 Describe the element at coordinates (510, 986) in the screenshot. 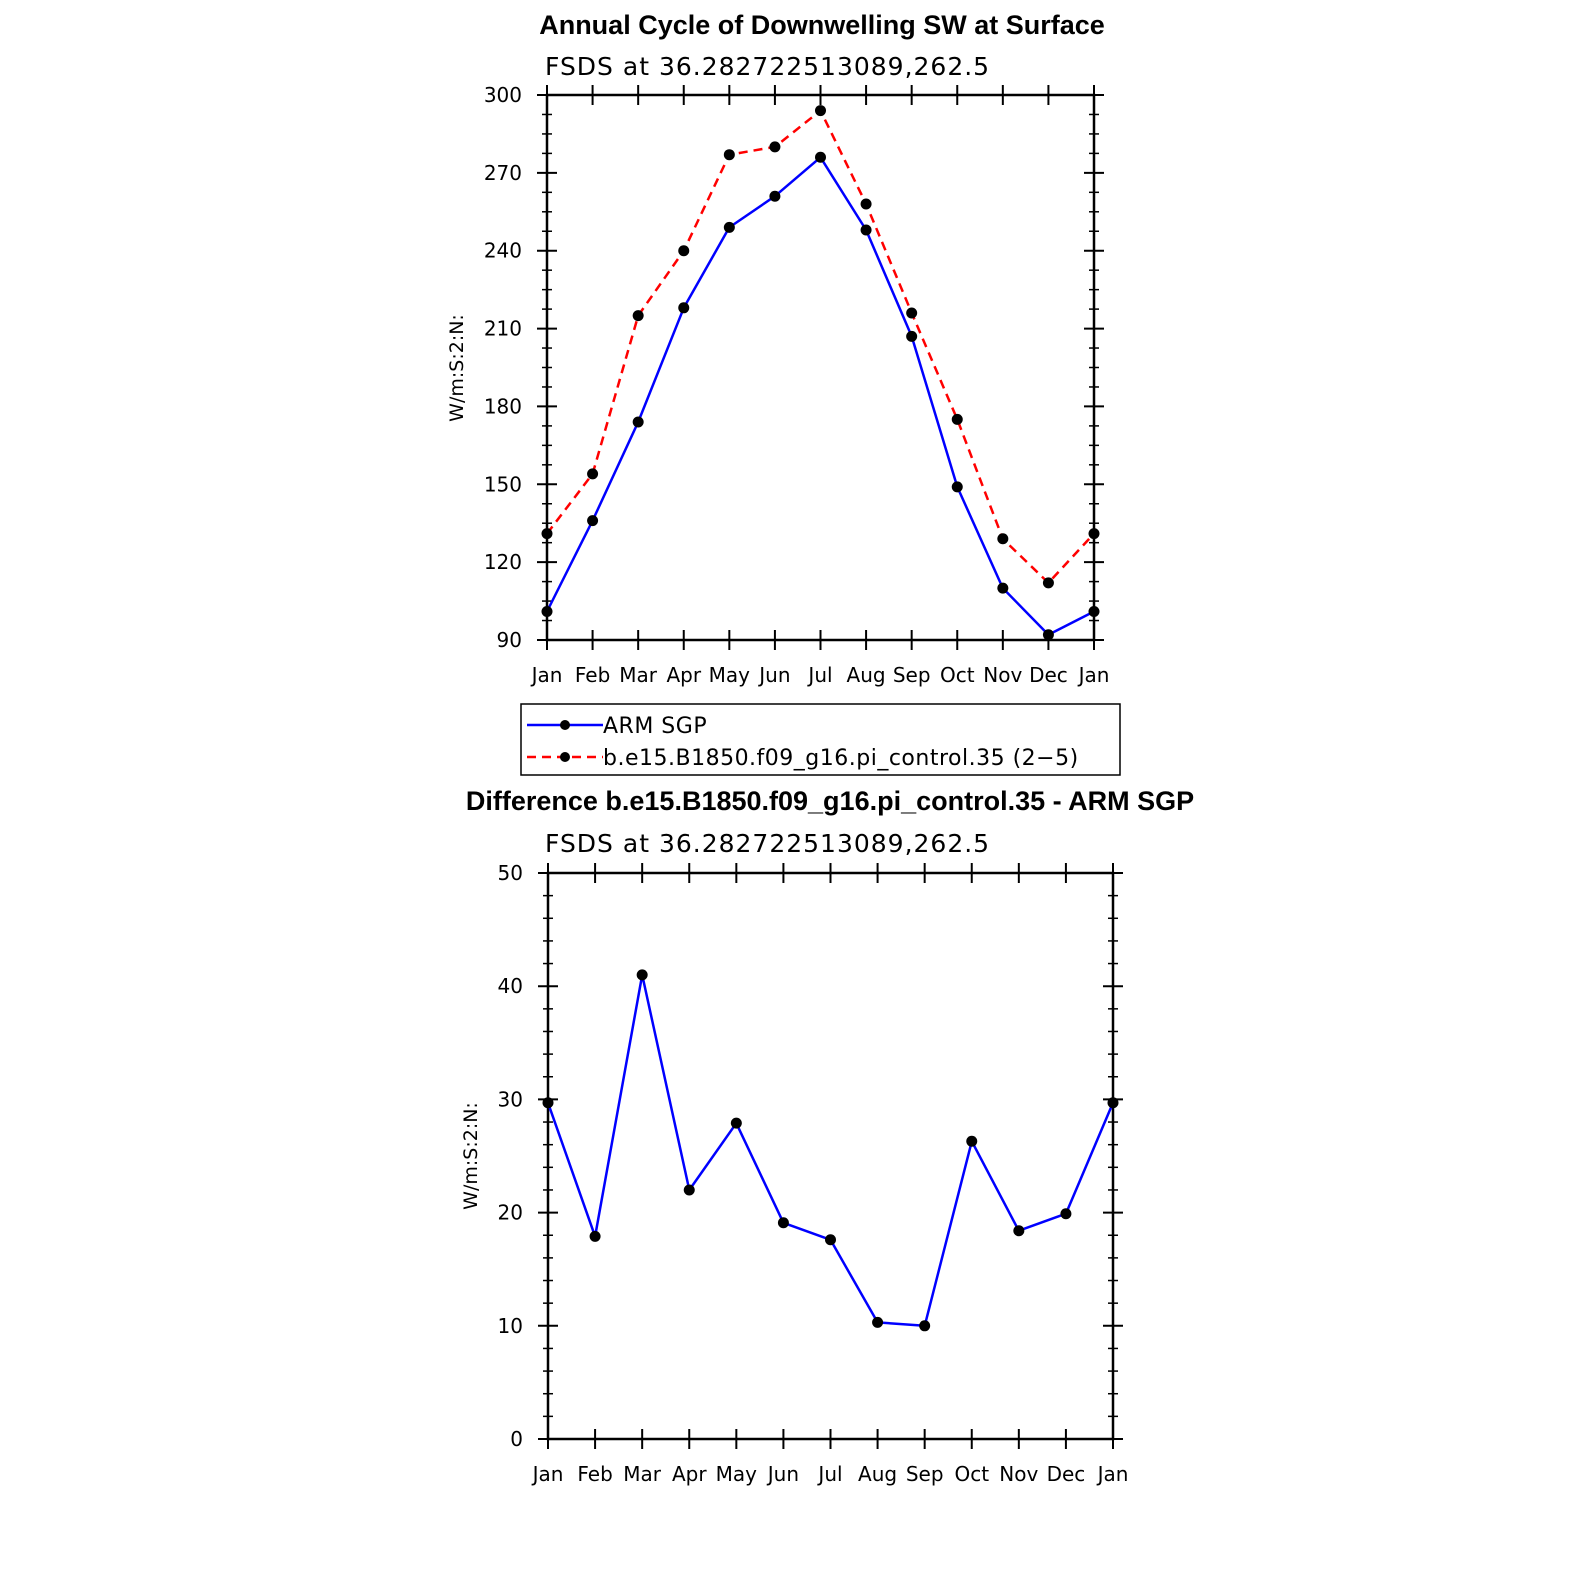

I see `y-tick-label: 40` at that location.